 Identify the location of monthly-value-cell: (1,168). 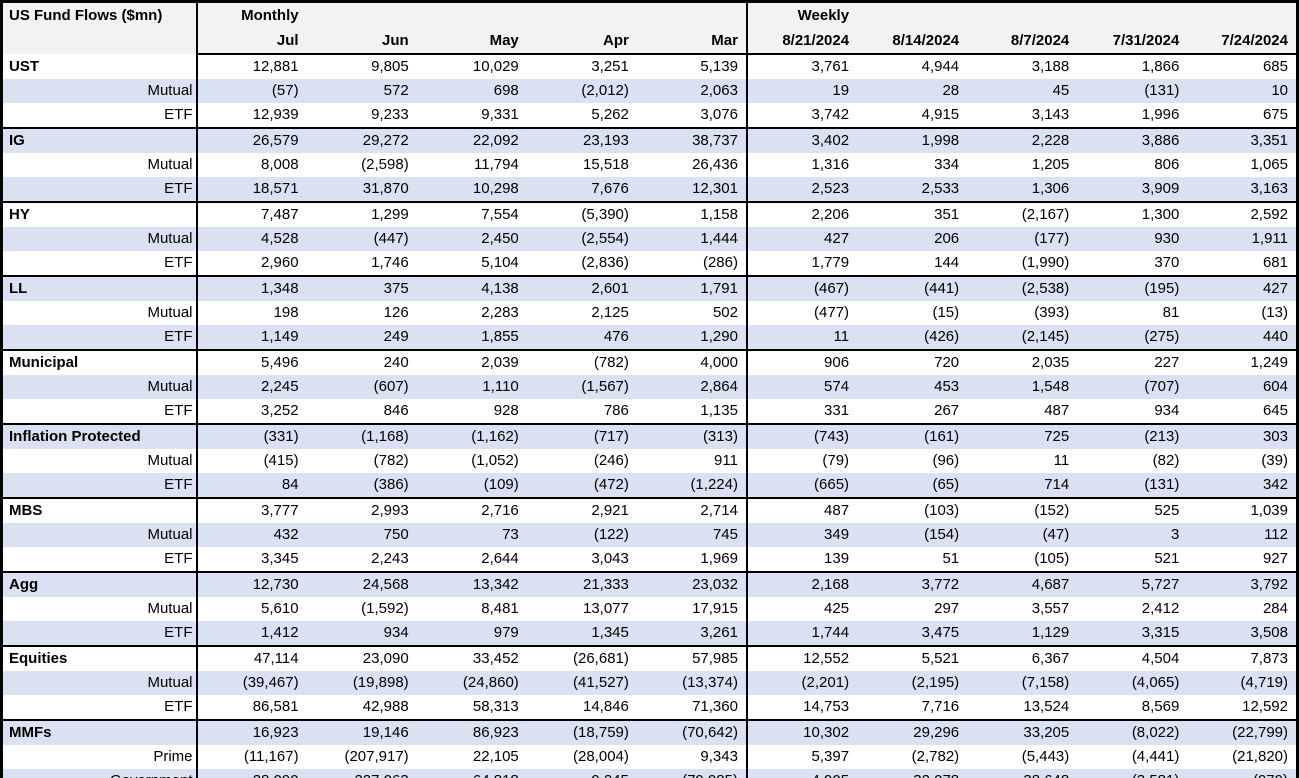
(385, 436).